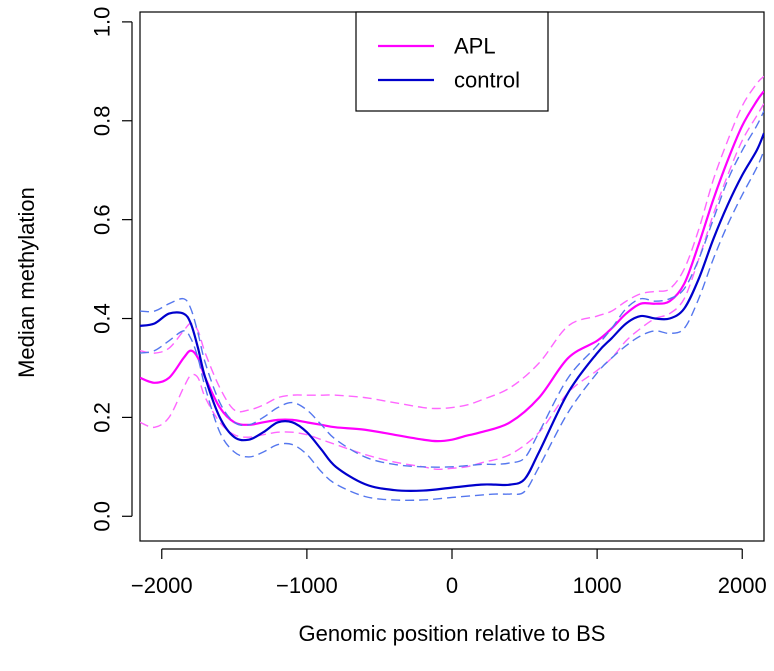  I want to click on y-axis: 0.0 0.2 0.4 0.6 0.8 1.0, so click(111, 269).